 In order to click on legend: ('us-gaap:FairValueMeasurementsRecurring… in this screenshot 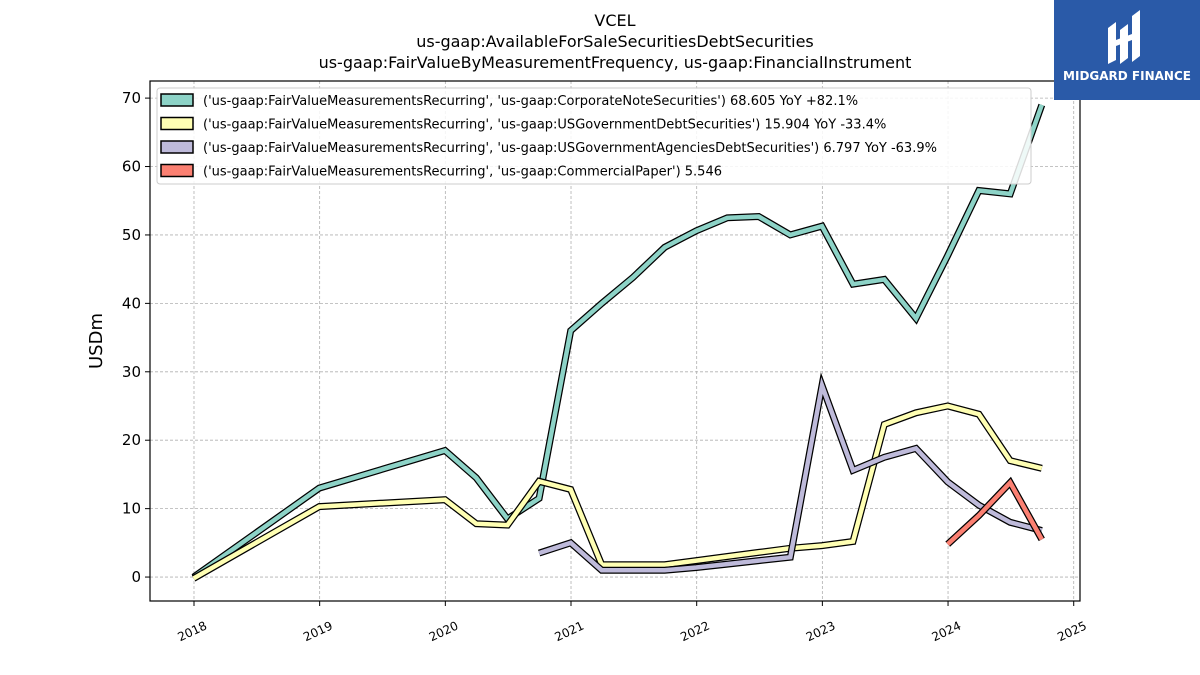, I will do `click(594, 136)`.